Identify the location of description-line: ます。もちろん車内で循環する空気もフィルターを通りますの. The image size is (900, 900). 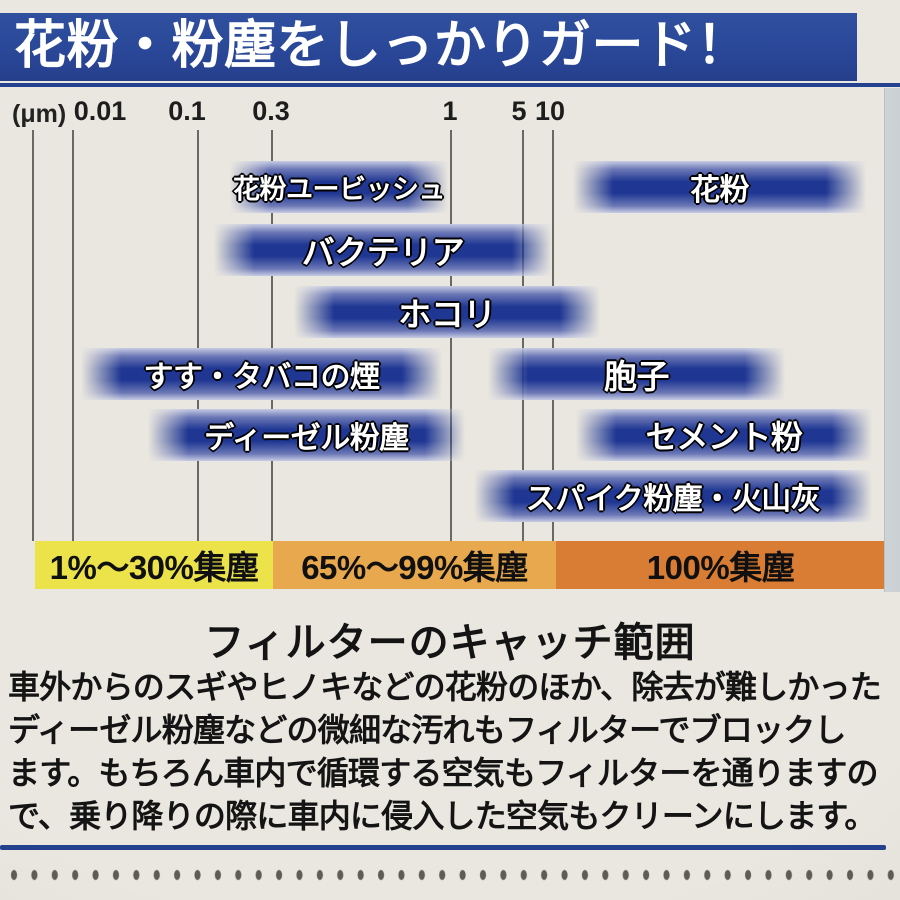
(443, 773).